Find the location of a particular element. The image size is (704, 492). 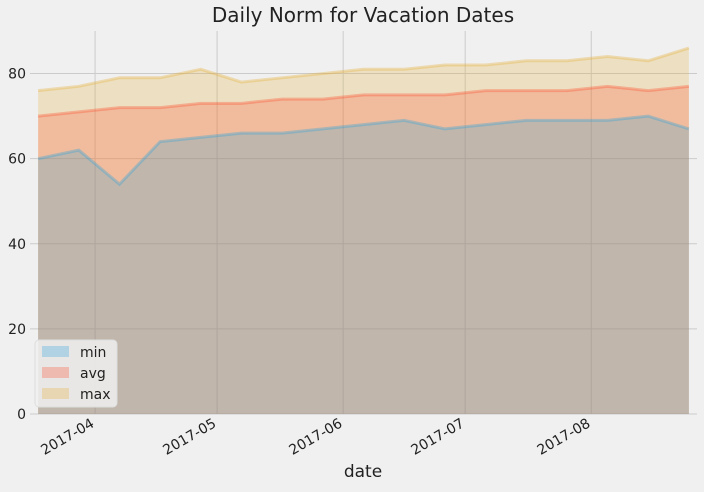

x-axis-label: date is located at coordinates (363, 472).